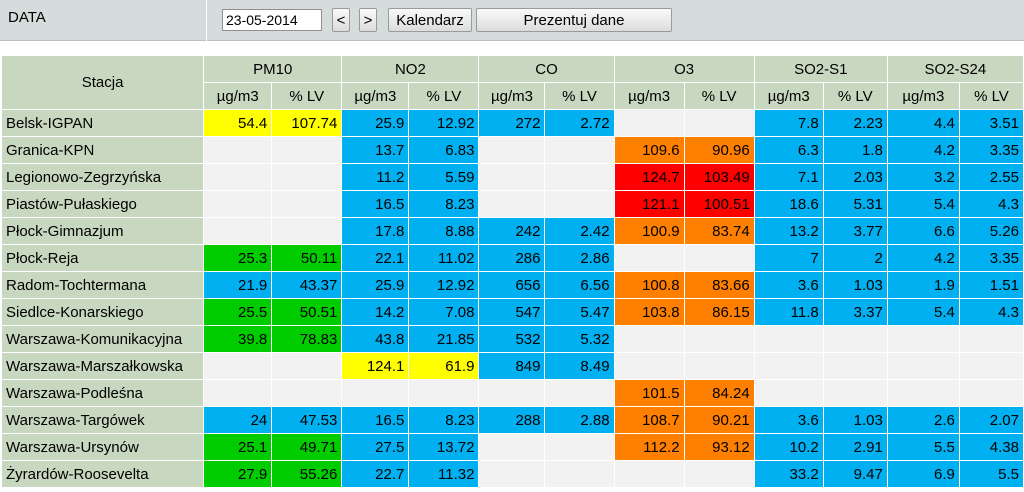 The image size is (1024, 492). What do you see at coordinates (719, 177) in the screenshot?
I see `percent-lv-cell: 103.49` at bounding box center [719, 177].